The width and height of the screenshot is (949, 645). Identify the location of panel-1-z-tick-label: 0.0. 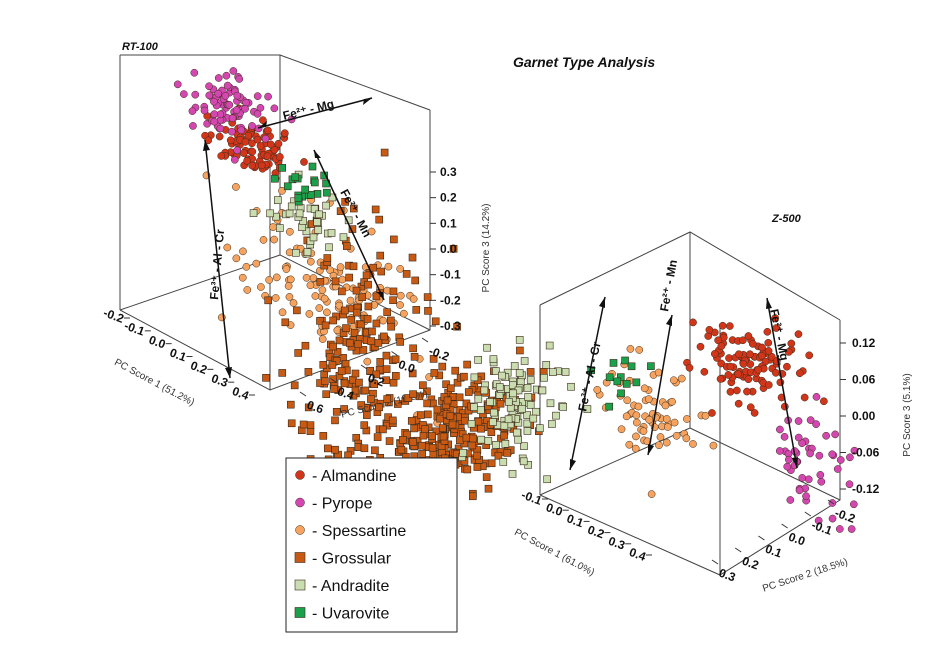
(448, 249).